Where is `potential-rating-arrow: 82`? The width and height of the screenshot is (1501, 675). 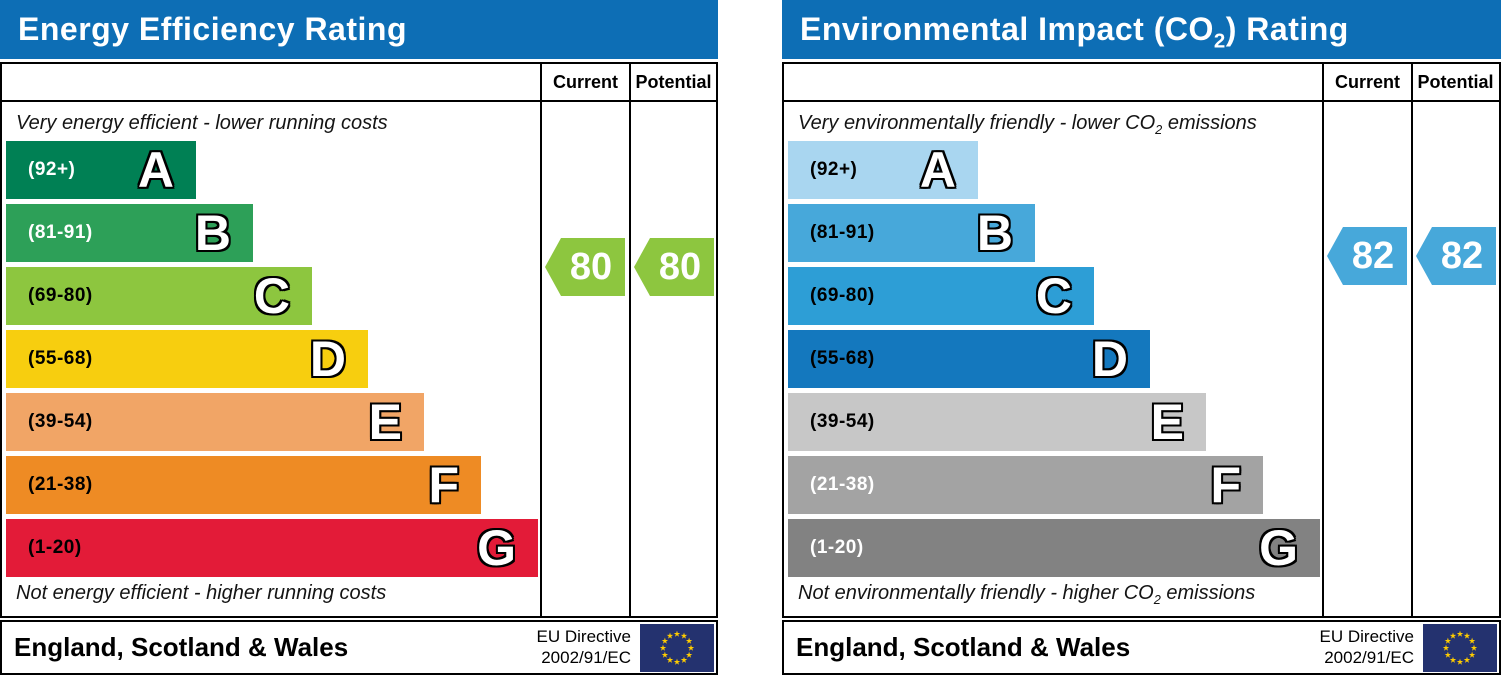 potential-rating-arrow: 82 is located at coordinates (1456, 256).